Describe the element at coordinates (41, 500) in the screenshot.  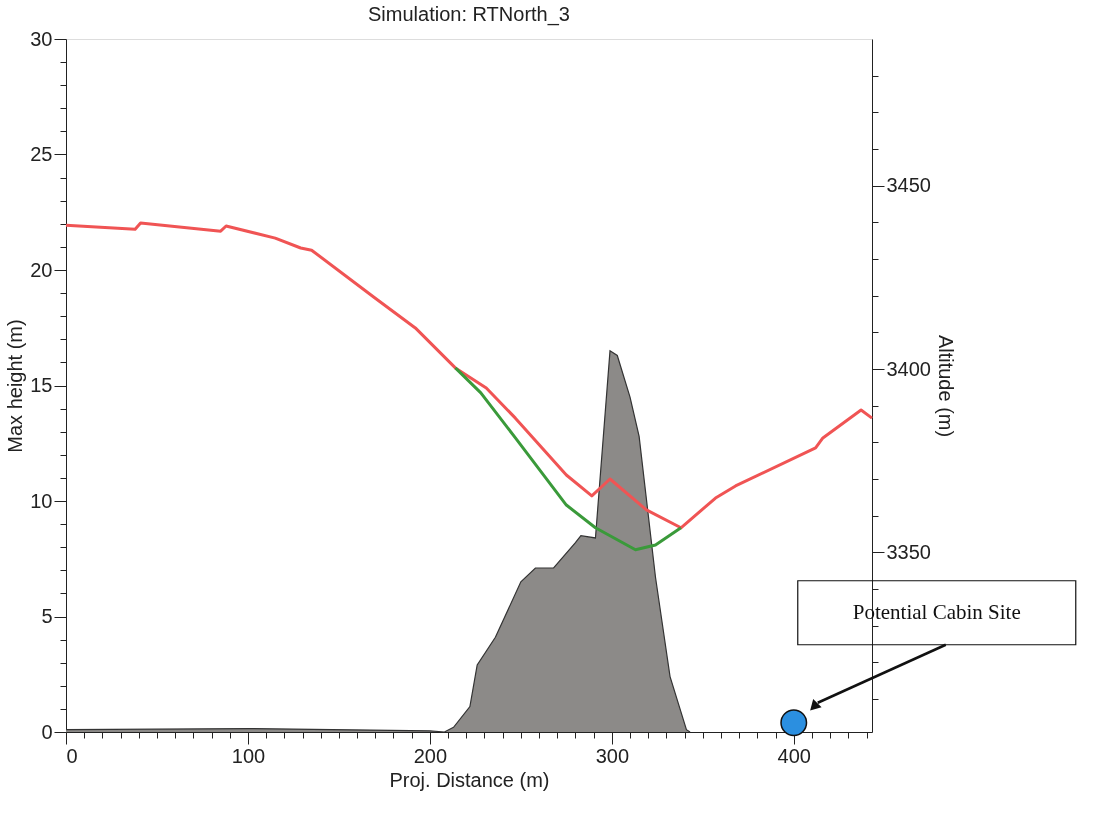
I see `y-tick-label: 10` at that location.